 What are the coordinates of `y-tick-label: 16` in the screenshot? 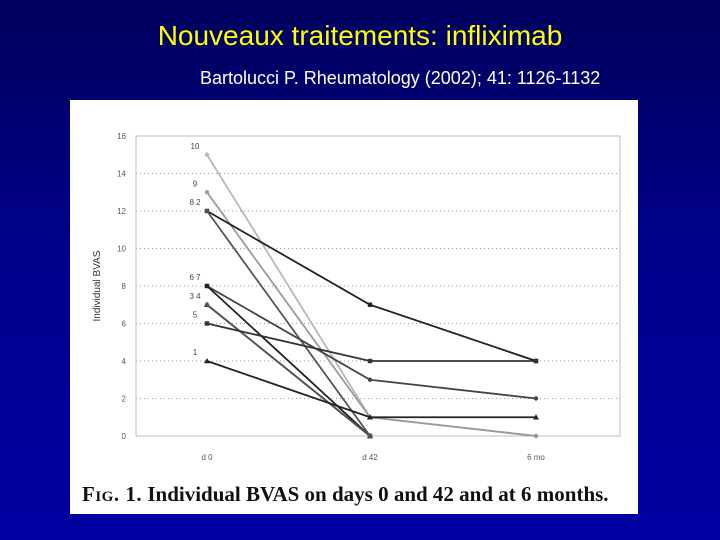 It's located at (121, 136).